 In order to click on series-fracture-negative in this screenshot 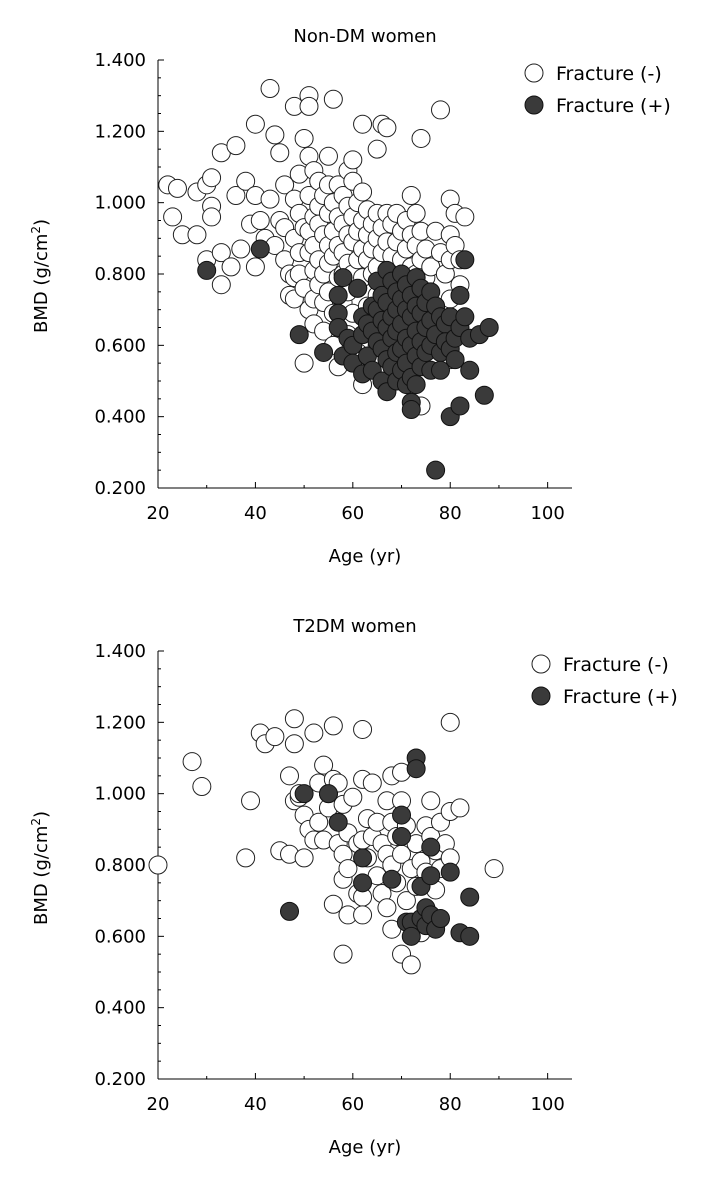, I will do `click(326, 842)`.